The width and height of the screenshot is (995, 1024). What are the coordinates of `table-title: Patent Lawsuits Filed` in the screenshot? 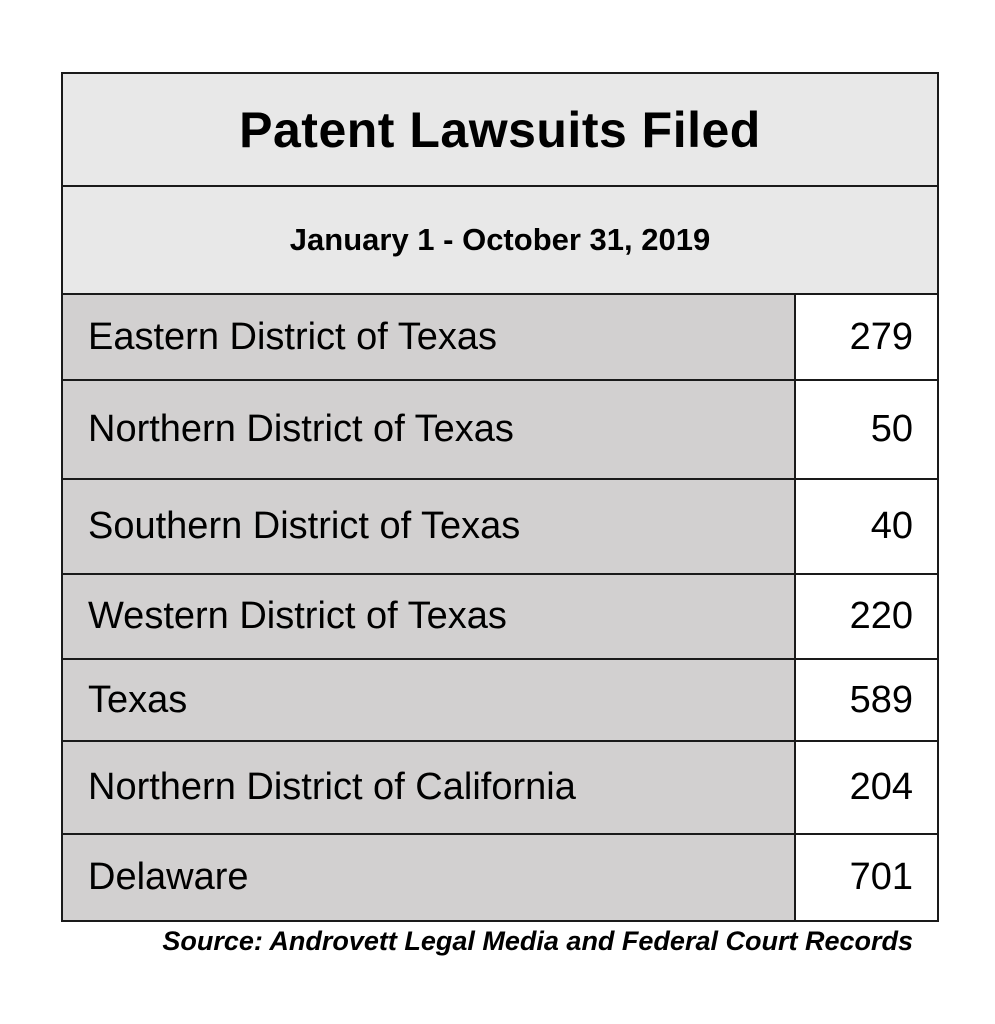 It's located at (500, 130).